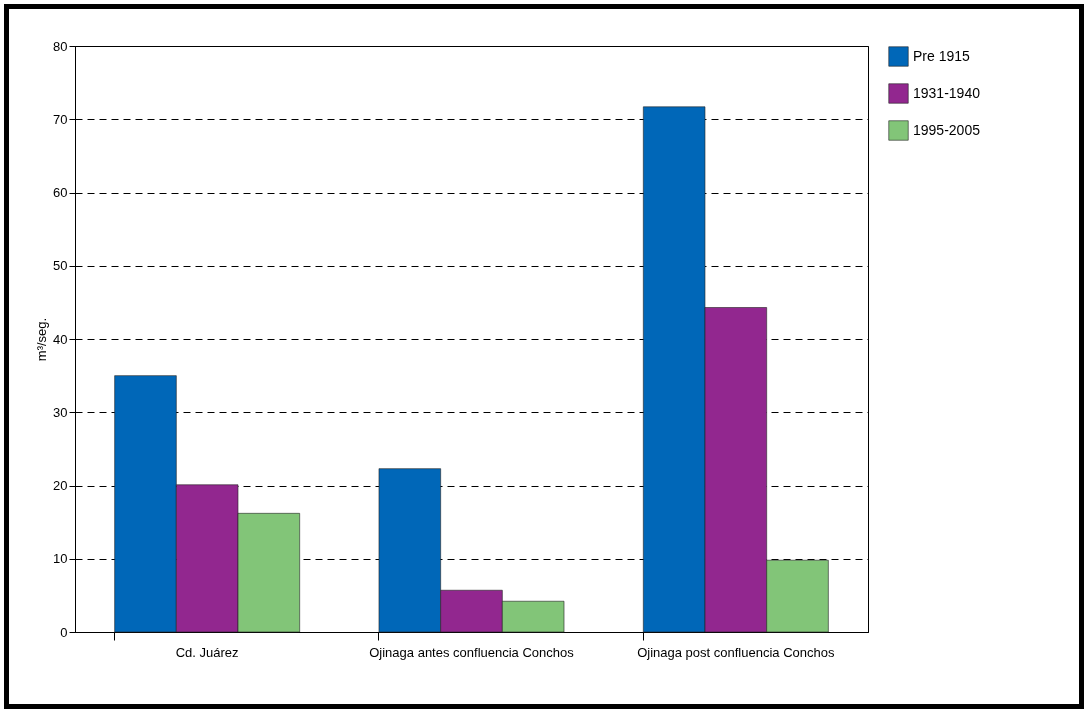 The image size is (1086, 709). What do you see at coordinates (60, 46) in the screenshot?
I see `y-tick-label: 80` at bounding box center [60, 46].